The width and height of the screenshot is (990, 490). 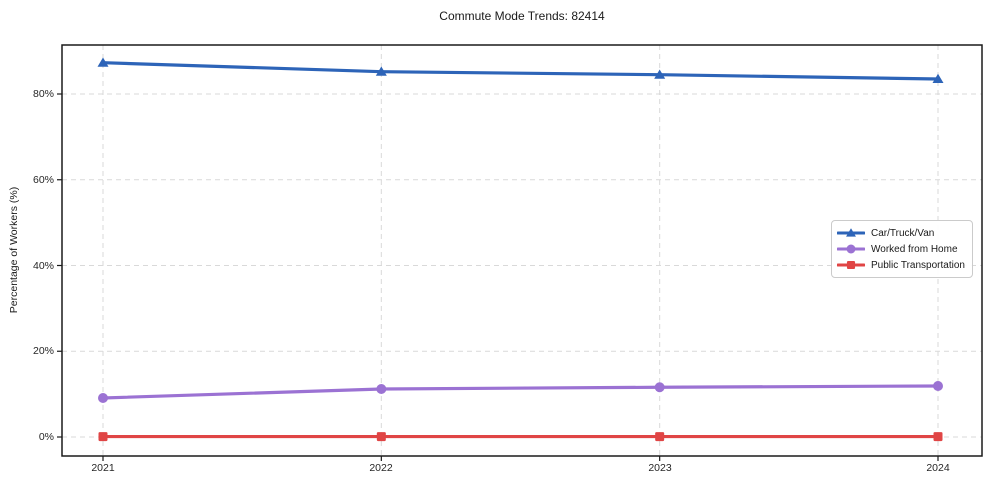 I want to click on legend-item-label: Car/Truck/Van, so click(x=903, y=233).